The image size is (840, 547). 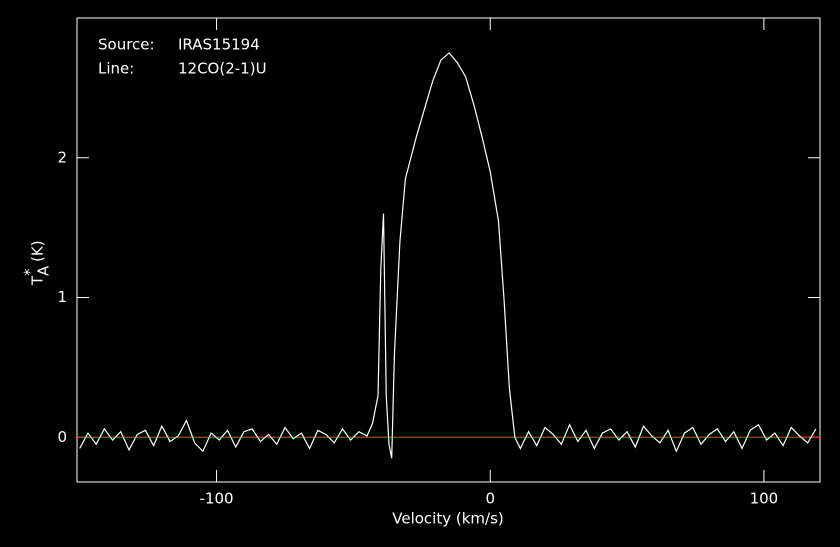 I want to click on y-label-sup: *, so click(x=30, y=272).